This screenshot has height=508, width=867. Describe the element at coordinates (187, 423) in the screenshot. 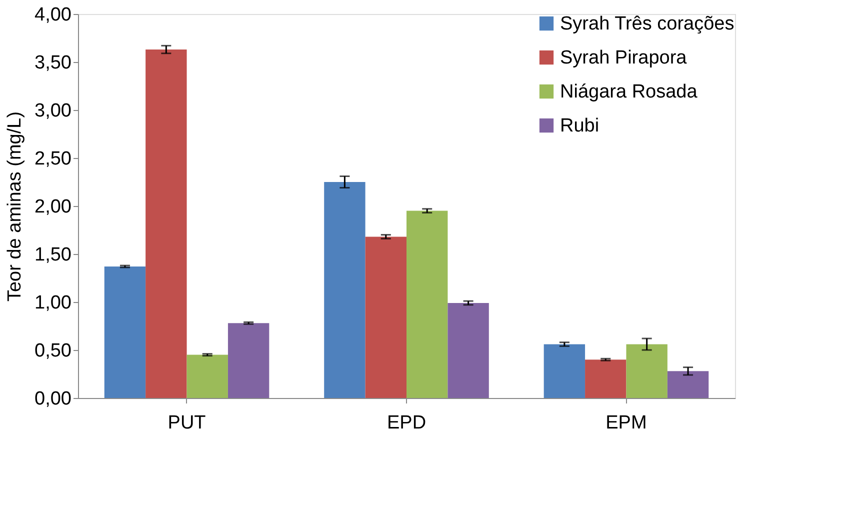

I see `x-tick-label: PUT` at that location.